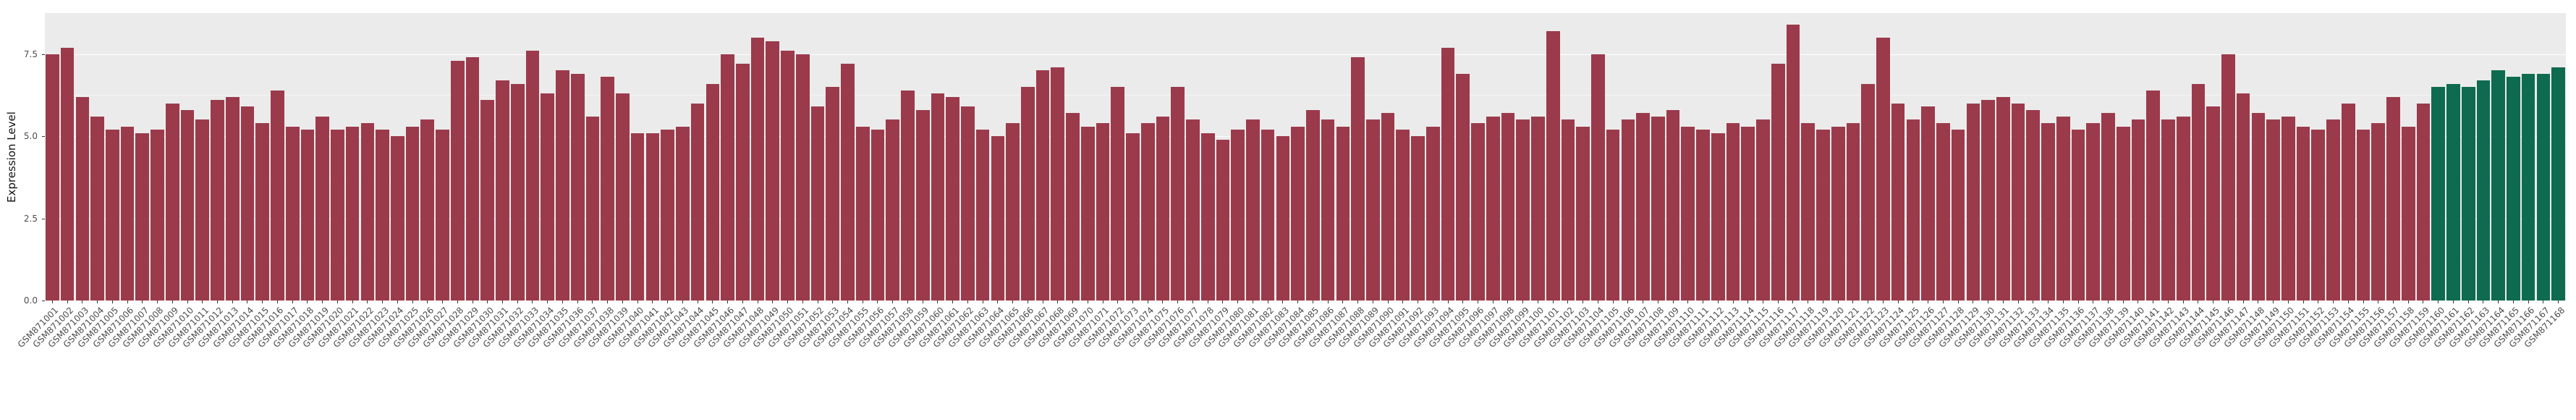 The width and height of the screenshot is (2576, 420). What do you see at coordinates (30, 136) in the screenshot?
I see `y-tick-label: 5.0` at bounding box center [30, 136].